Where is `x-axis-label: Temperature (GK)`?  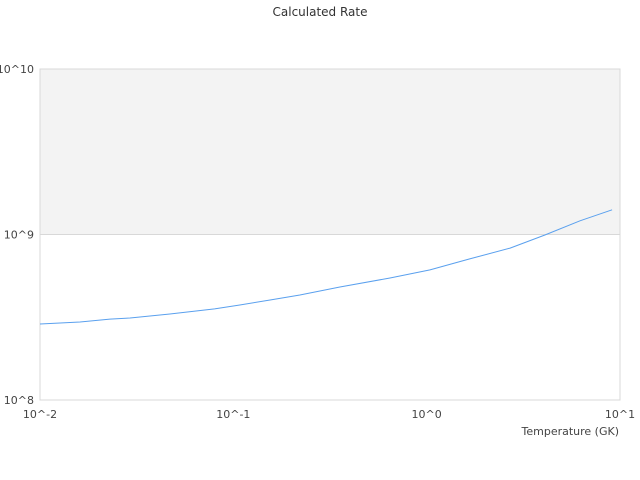 x-axis-label: Temperature (GK) is located at coordinates (570, 431).